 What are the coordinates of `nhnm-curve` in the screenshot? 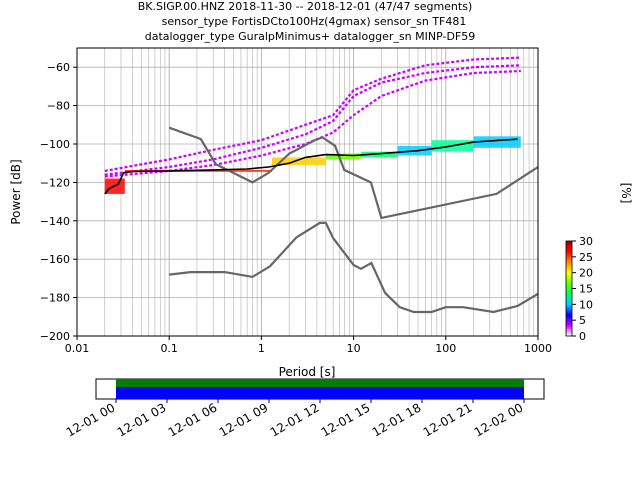 It's located at (353, 173).